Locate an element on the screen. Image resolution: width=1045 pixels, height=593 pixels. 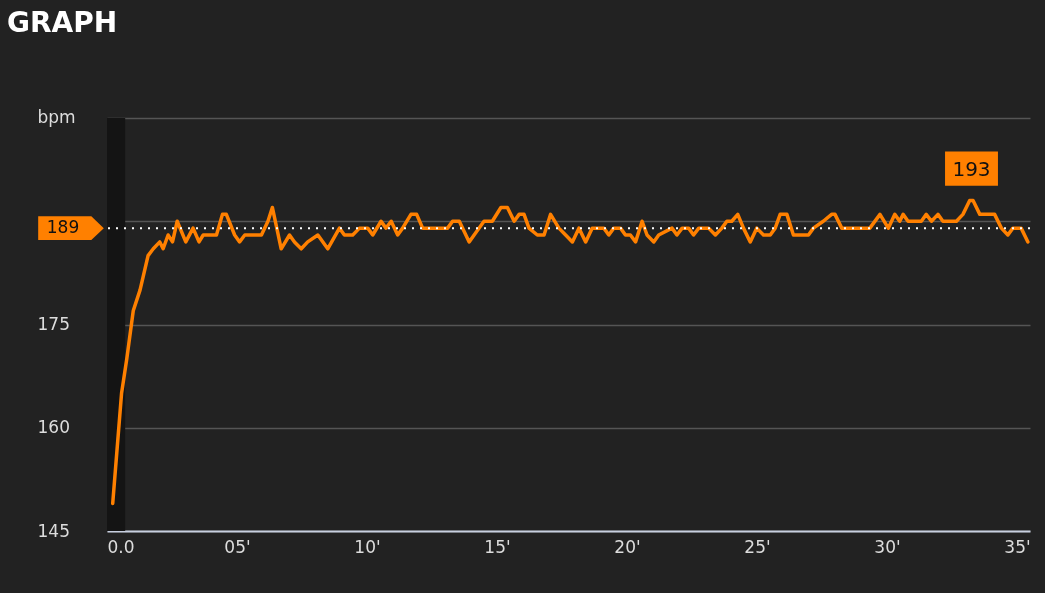
x-tick-label: 10' is located at coordinates (367, 546).